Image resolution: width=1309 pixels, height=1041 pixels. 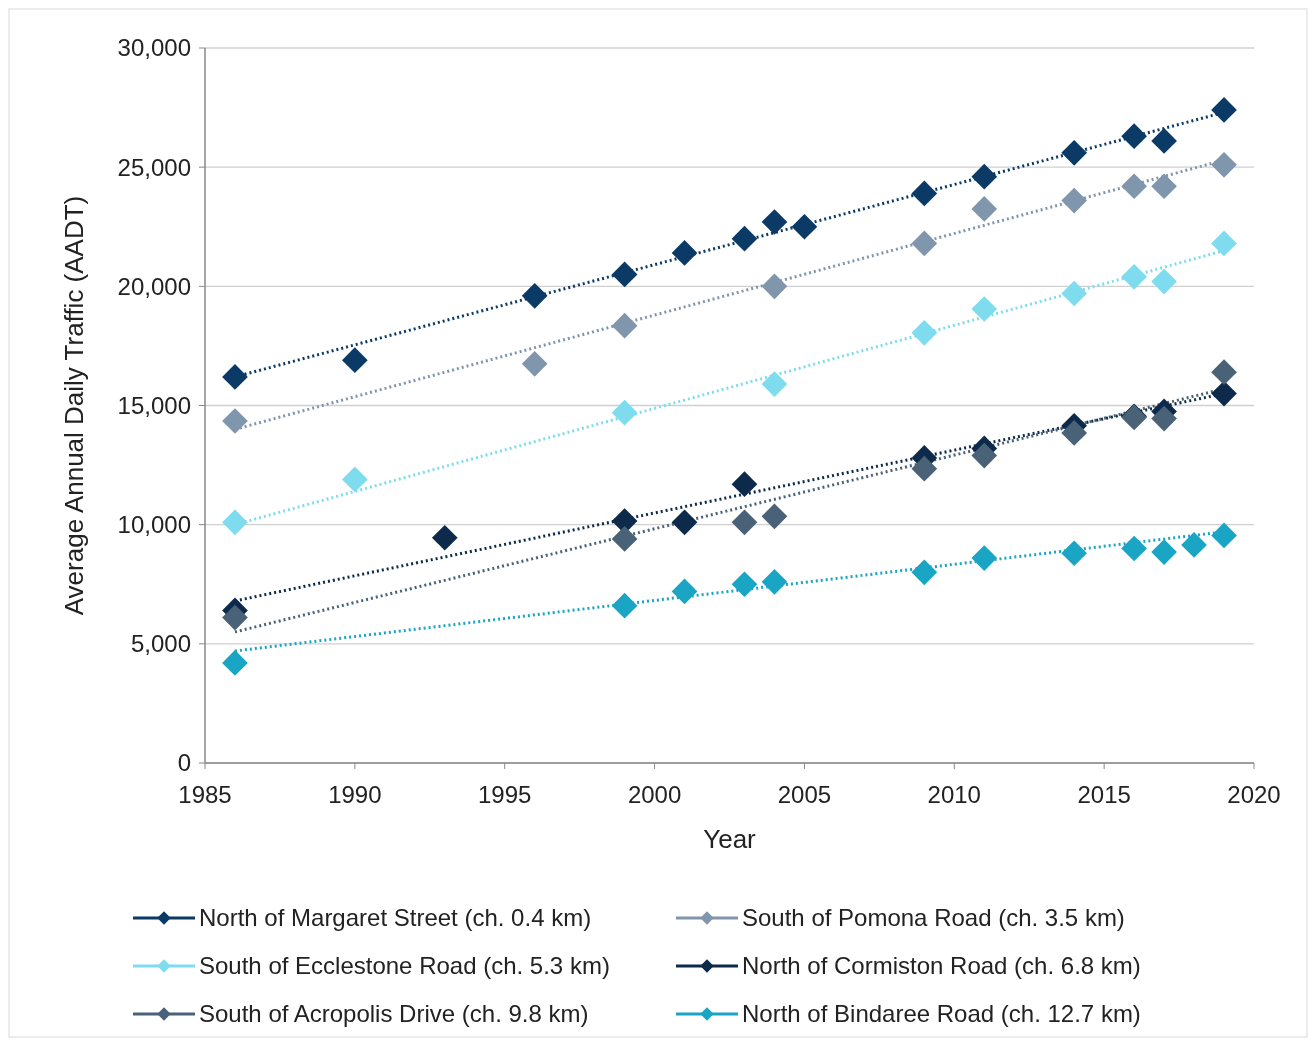 What do you see at coordinates (205, 794) in the screenshot?
I see `x-tick-label: 1985` at bounding box center [205, 794].